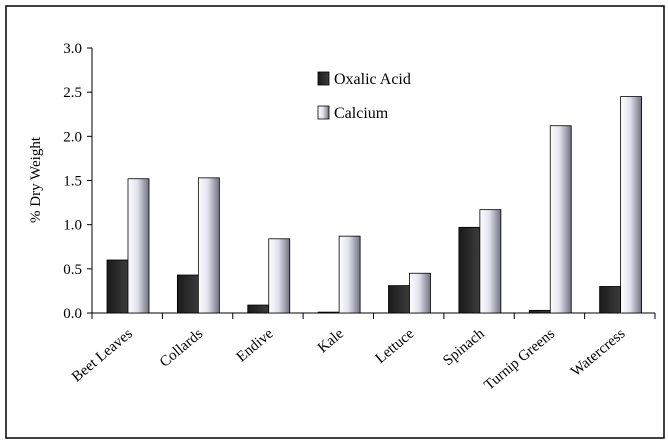  What do you see at coordinates (72, 314) in the screenshot?
I see `y-tick-label: 0.0` at bounding box center [72, 314].